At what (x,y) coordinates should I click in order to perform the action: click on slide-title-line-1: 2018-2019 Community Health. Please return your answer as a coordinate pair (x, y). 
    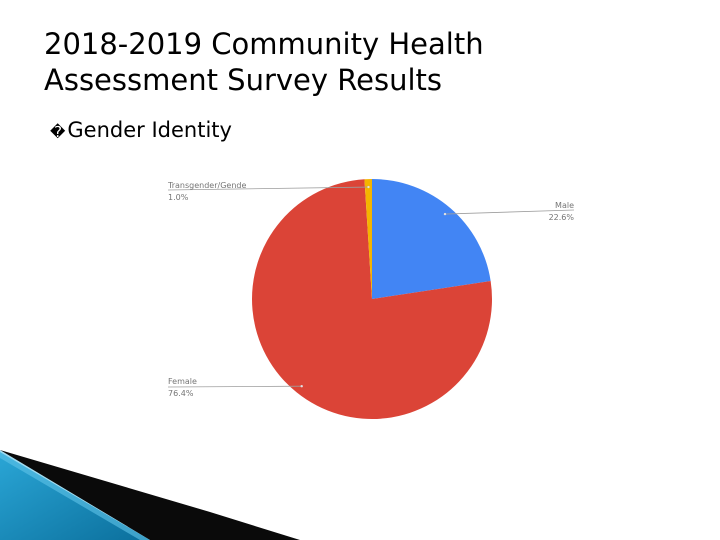
    Looking at the image, I should click on (264, 44).